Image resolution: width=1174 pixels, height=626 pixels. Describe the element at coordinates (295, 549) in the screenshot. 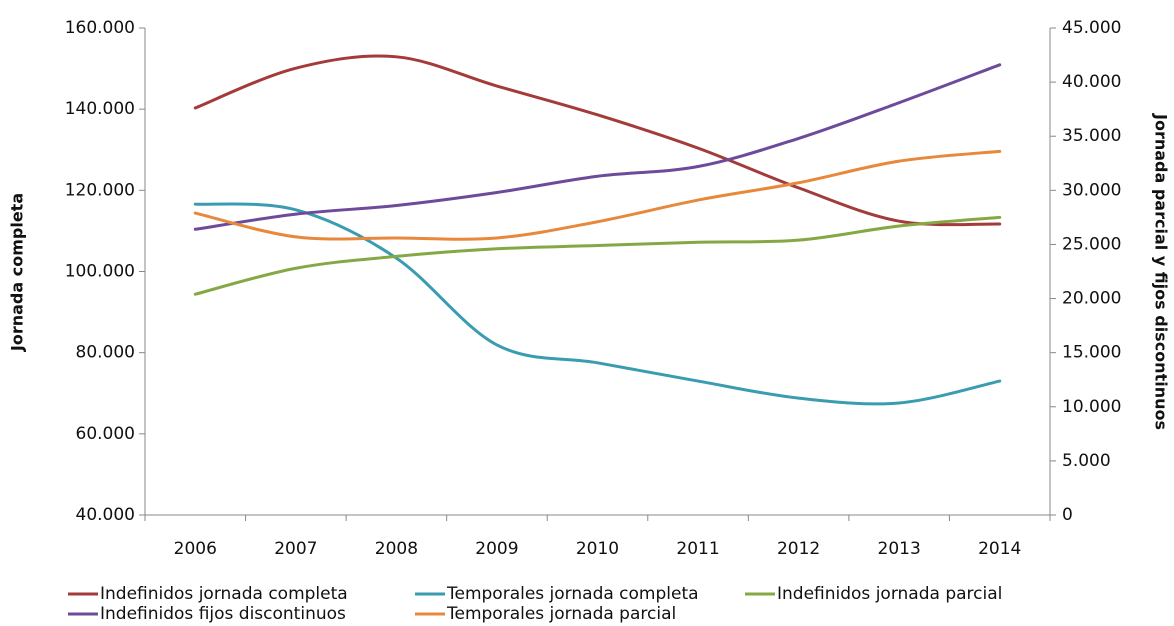

I see `x-tick-label: 2007` at that location.